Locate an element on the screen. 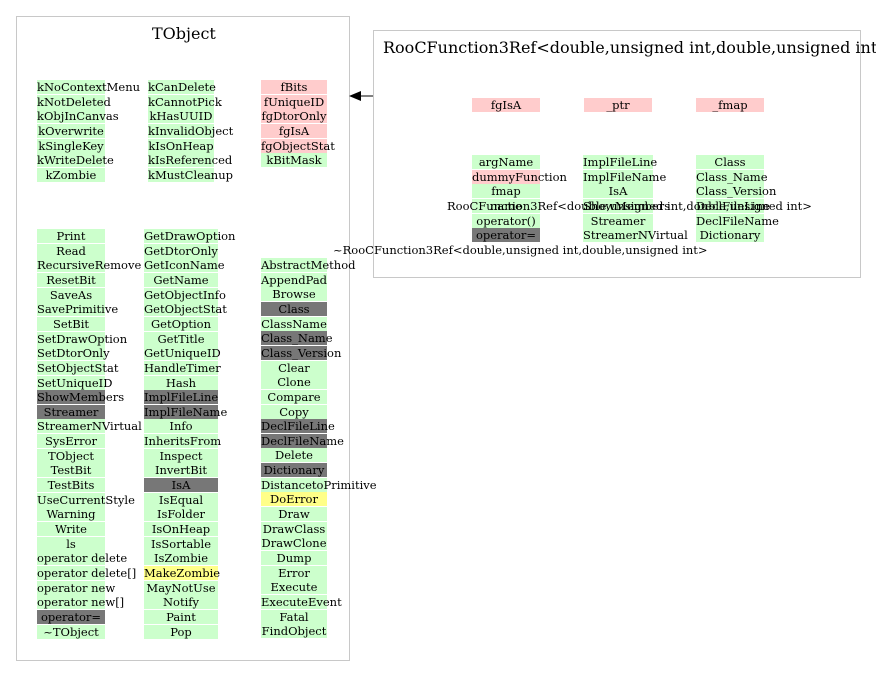 This screenshot has width=876, height=687. member-makezombie: MakeZombie is located at coordinates (182, 572).